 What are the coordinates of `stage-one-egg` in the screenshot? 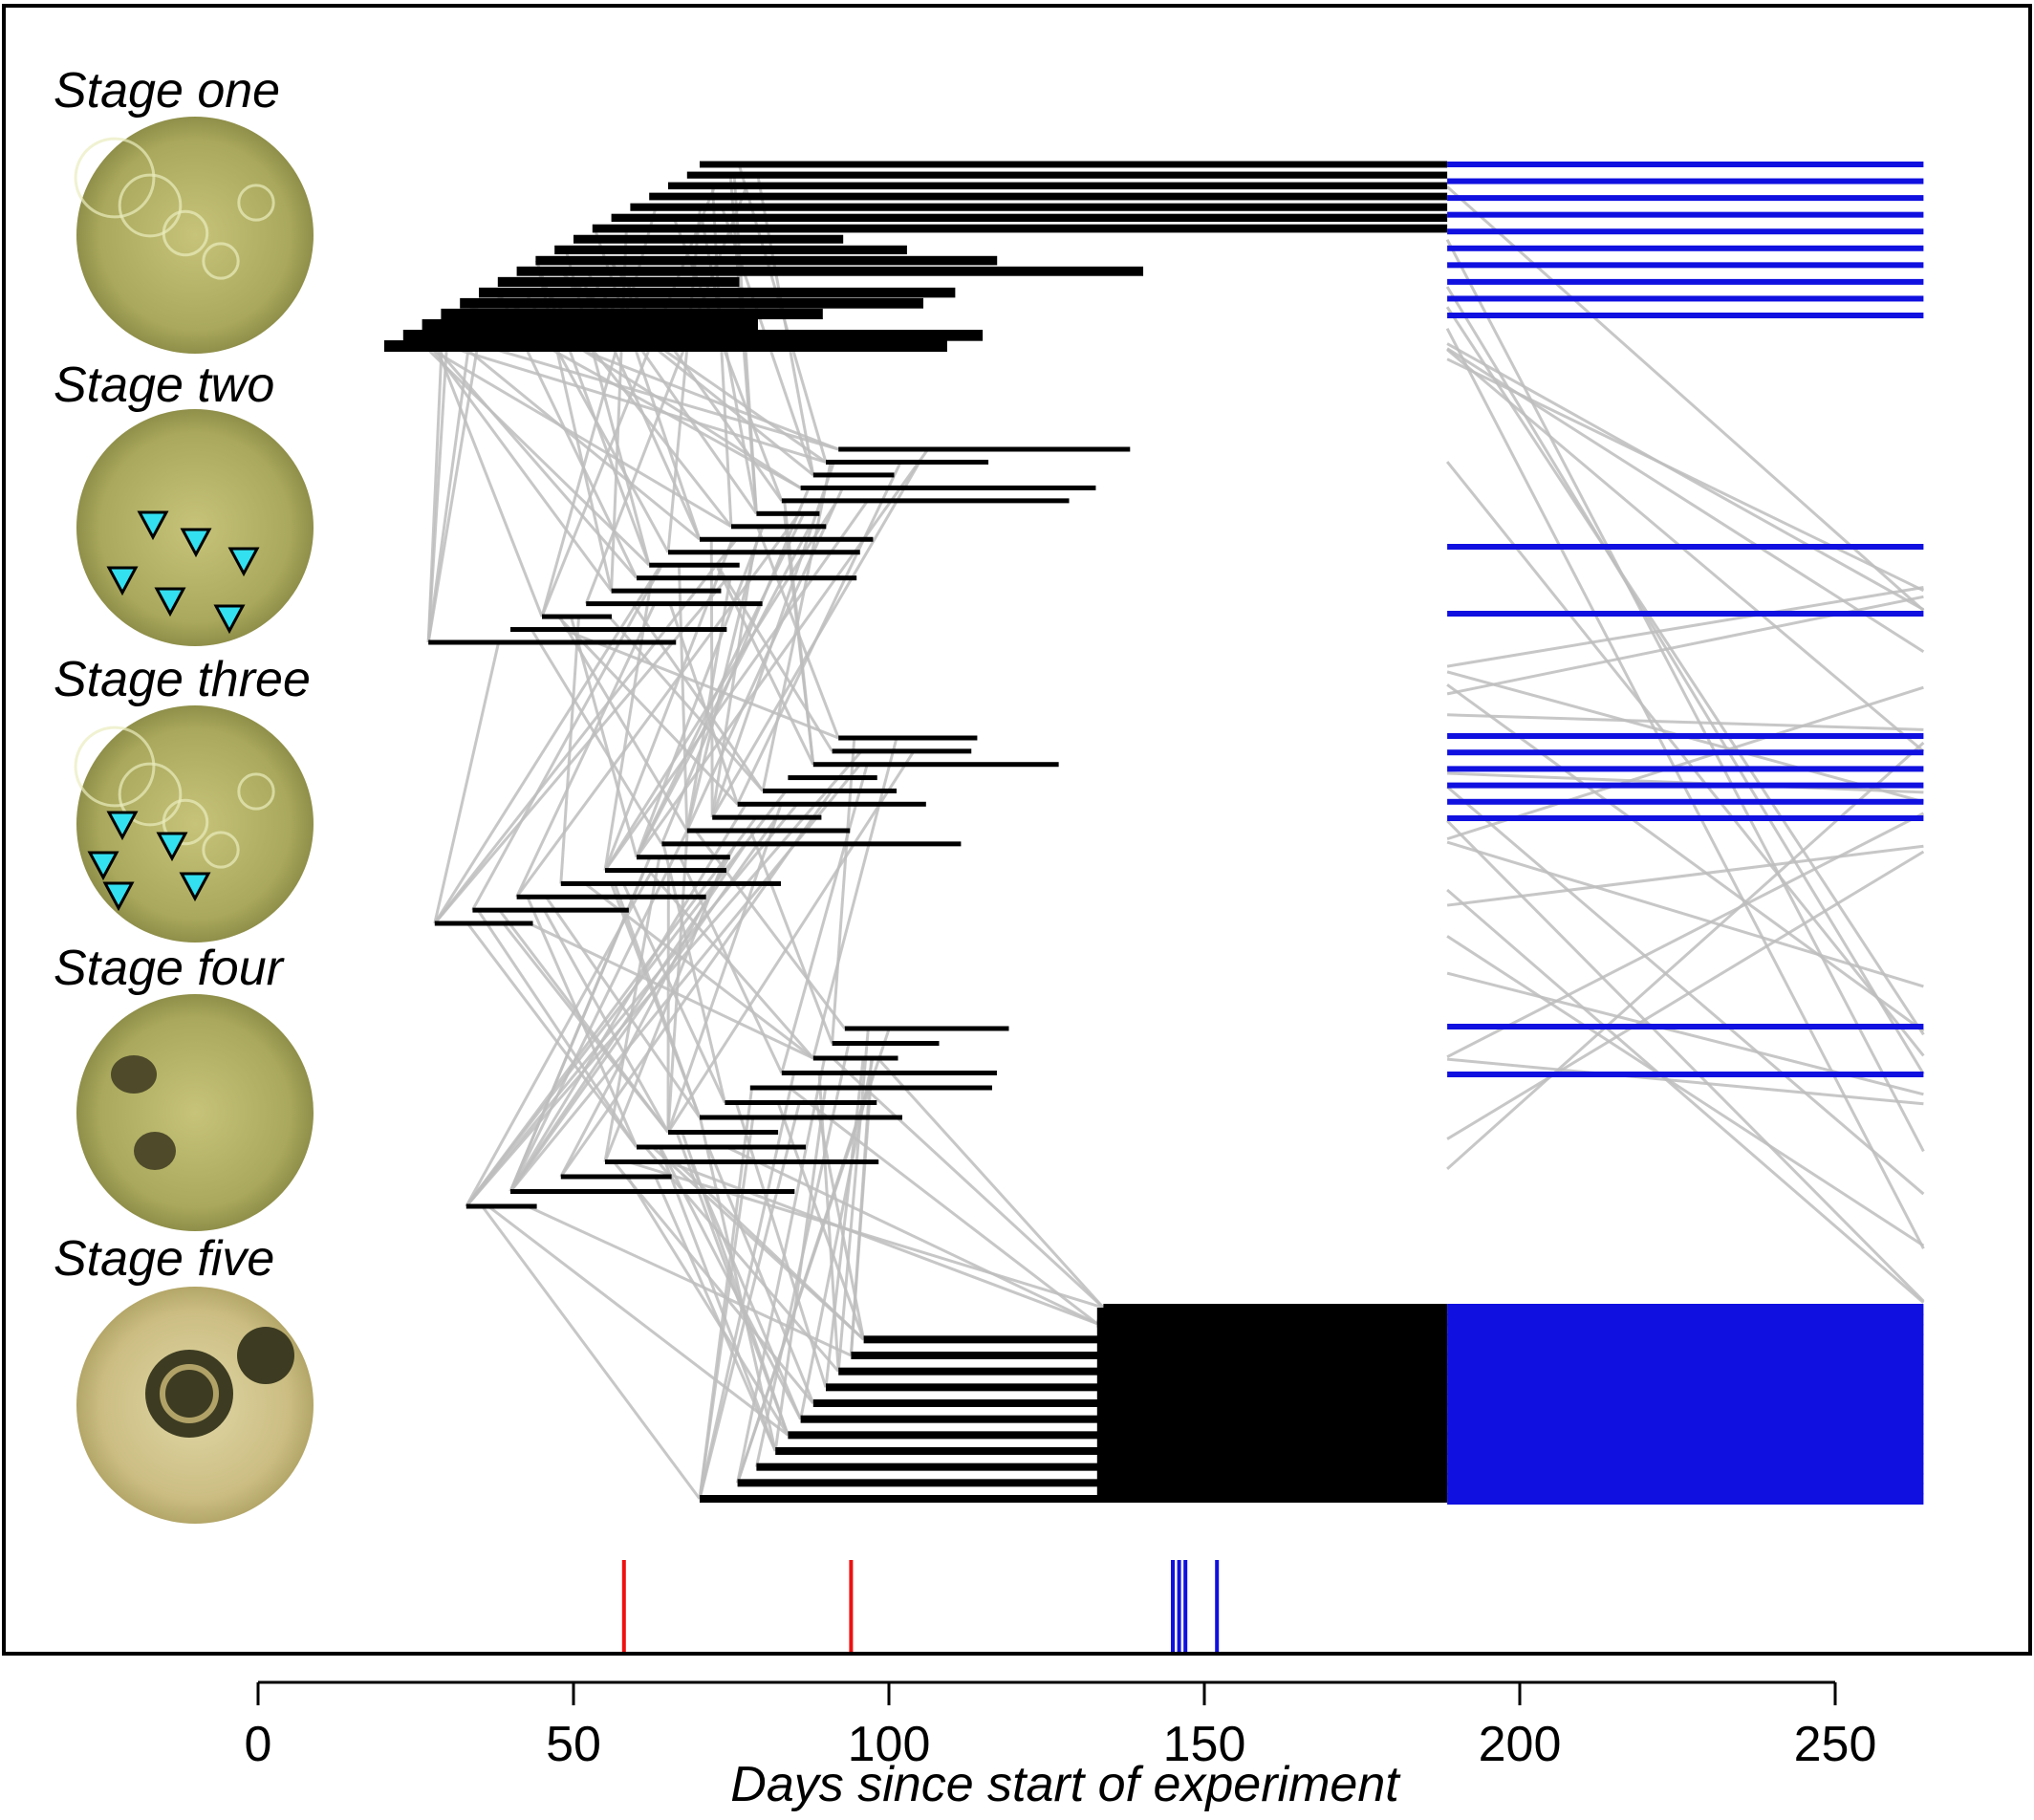 It's located at (194, 236).